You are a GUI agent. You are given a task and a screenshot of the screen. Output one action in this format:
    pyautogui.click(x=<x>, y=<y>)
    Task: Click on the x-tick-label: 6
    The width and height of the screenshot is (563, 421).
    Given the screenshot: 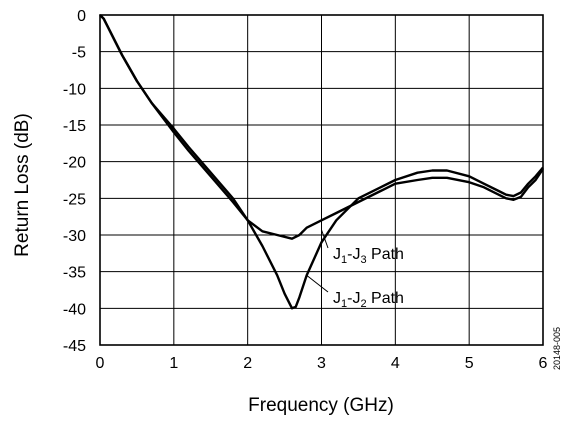 What is the action you would take?
    pyautogui.click(x=543, y=363)
    